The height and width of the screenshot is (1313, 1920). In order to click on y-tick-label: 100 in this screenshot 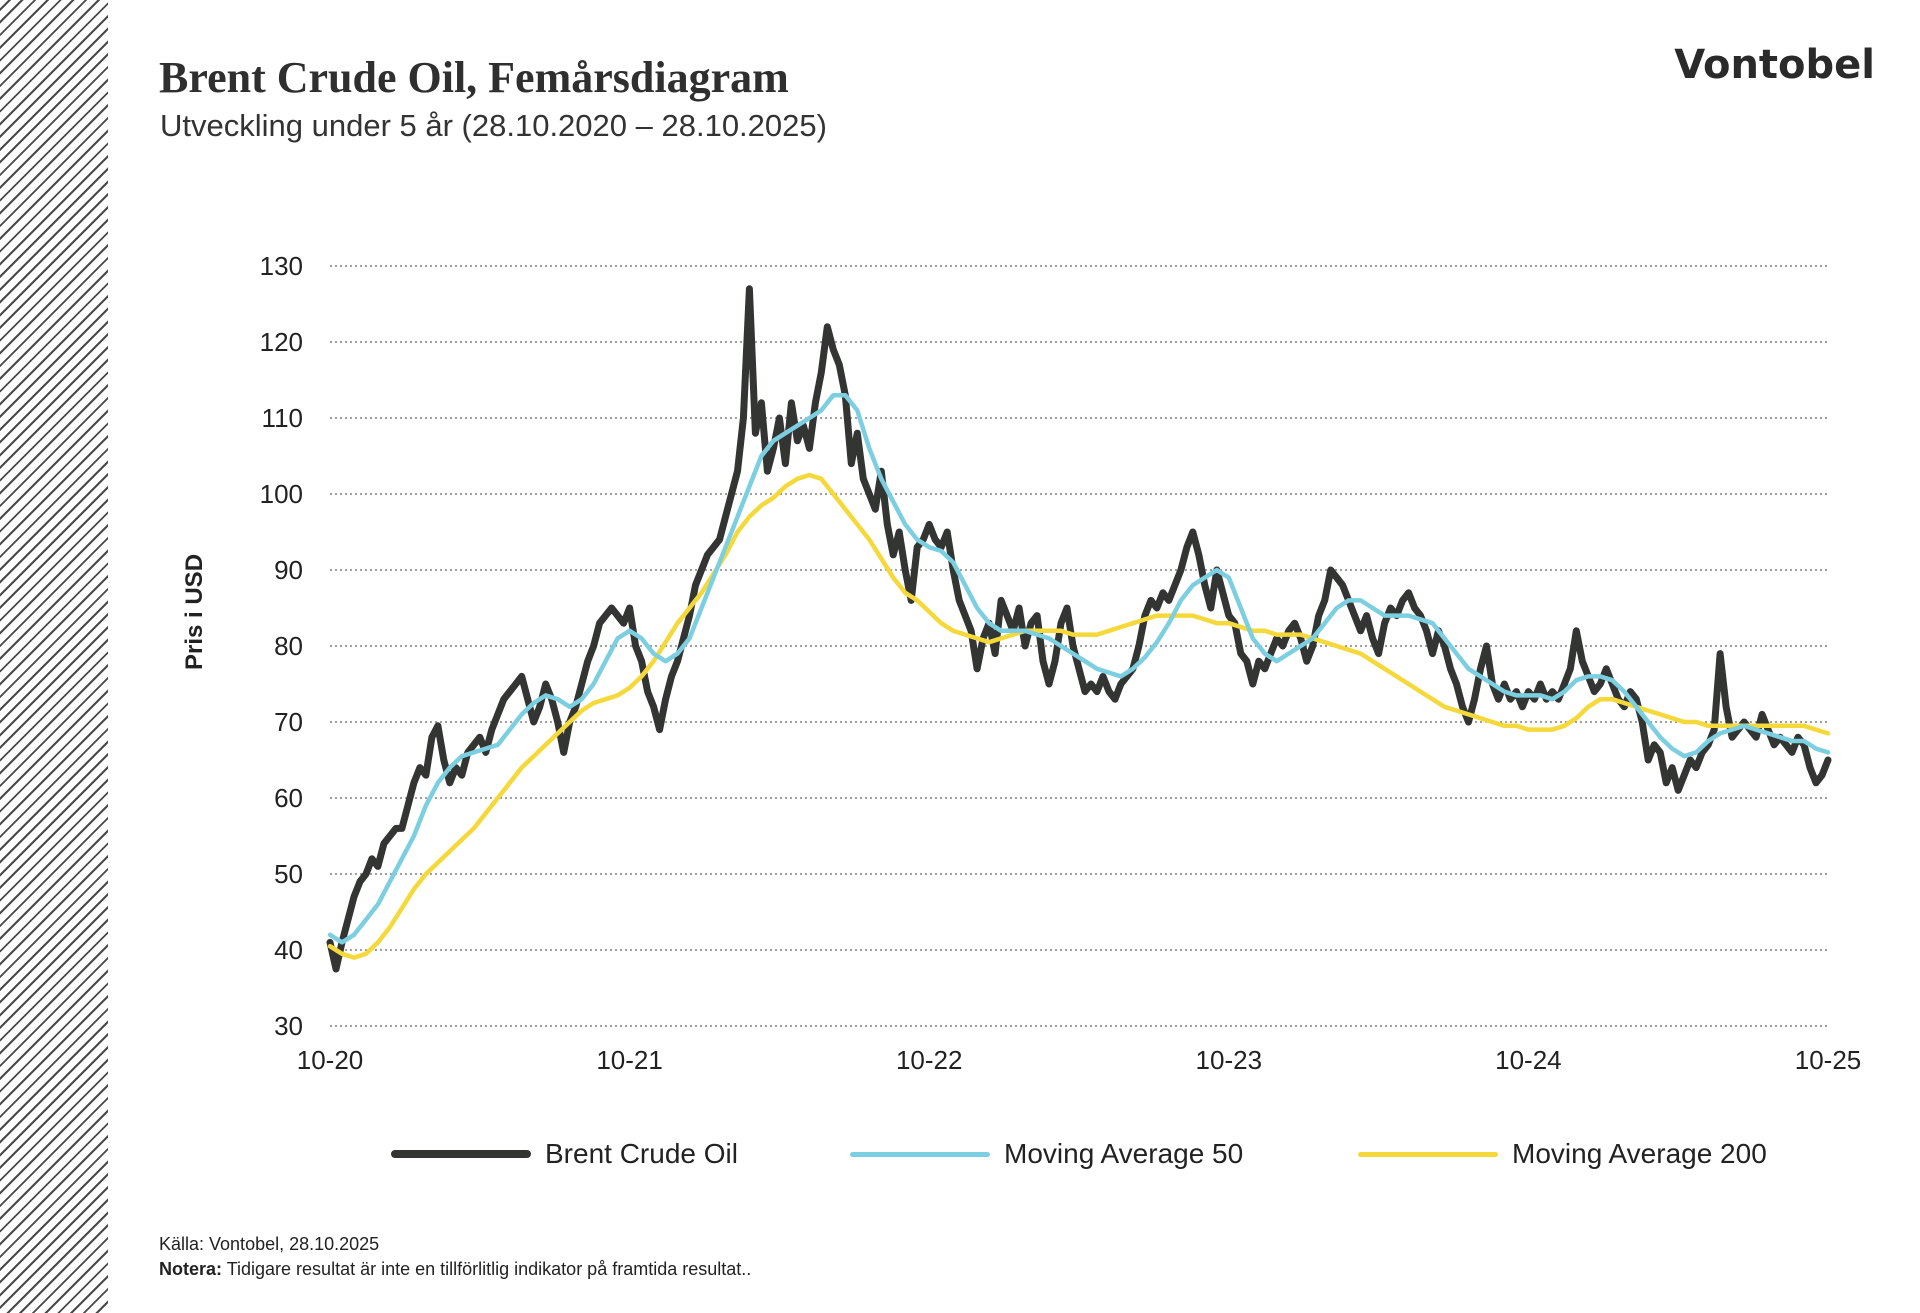, I will do `click(281, 494)`.